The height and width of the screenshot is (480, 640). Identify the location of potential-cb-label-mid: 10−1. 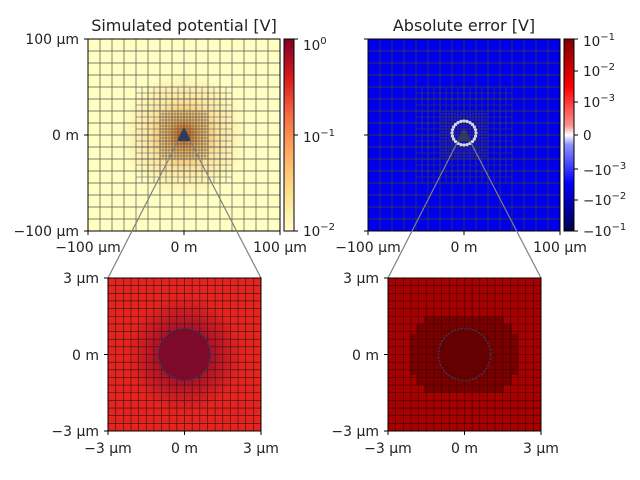
(319, 137).